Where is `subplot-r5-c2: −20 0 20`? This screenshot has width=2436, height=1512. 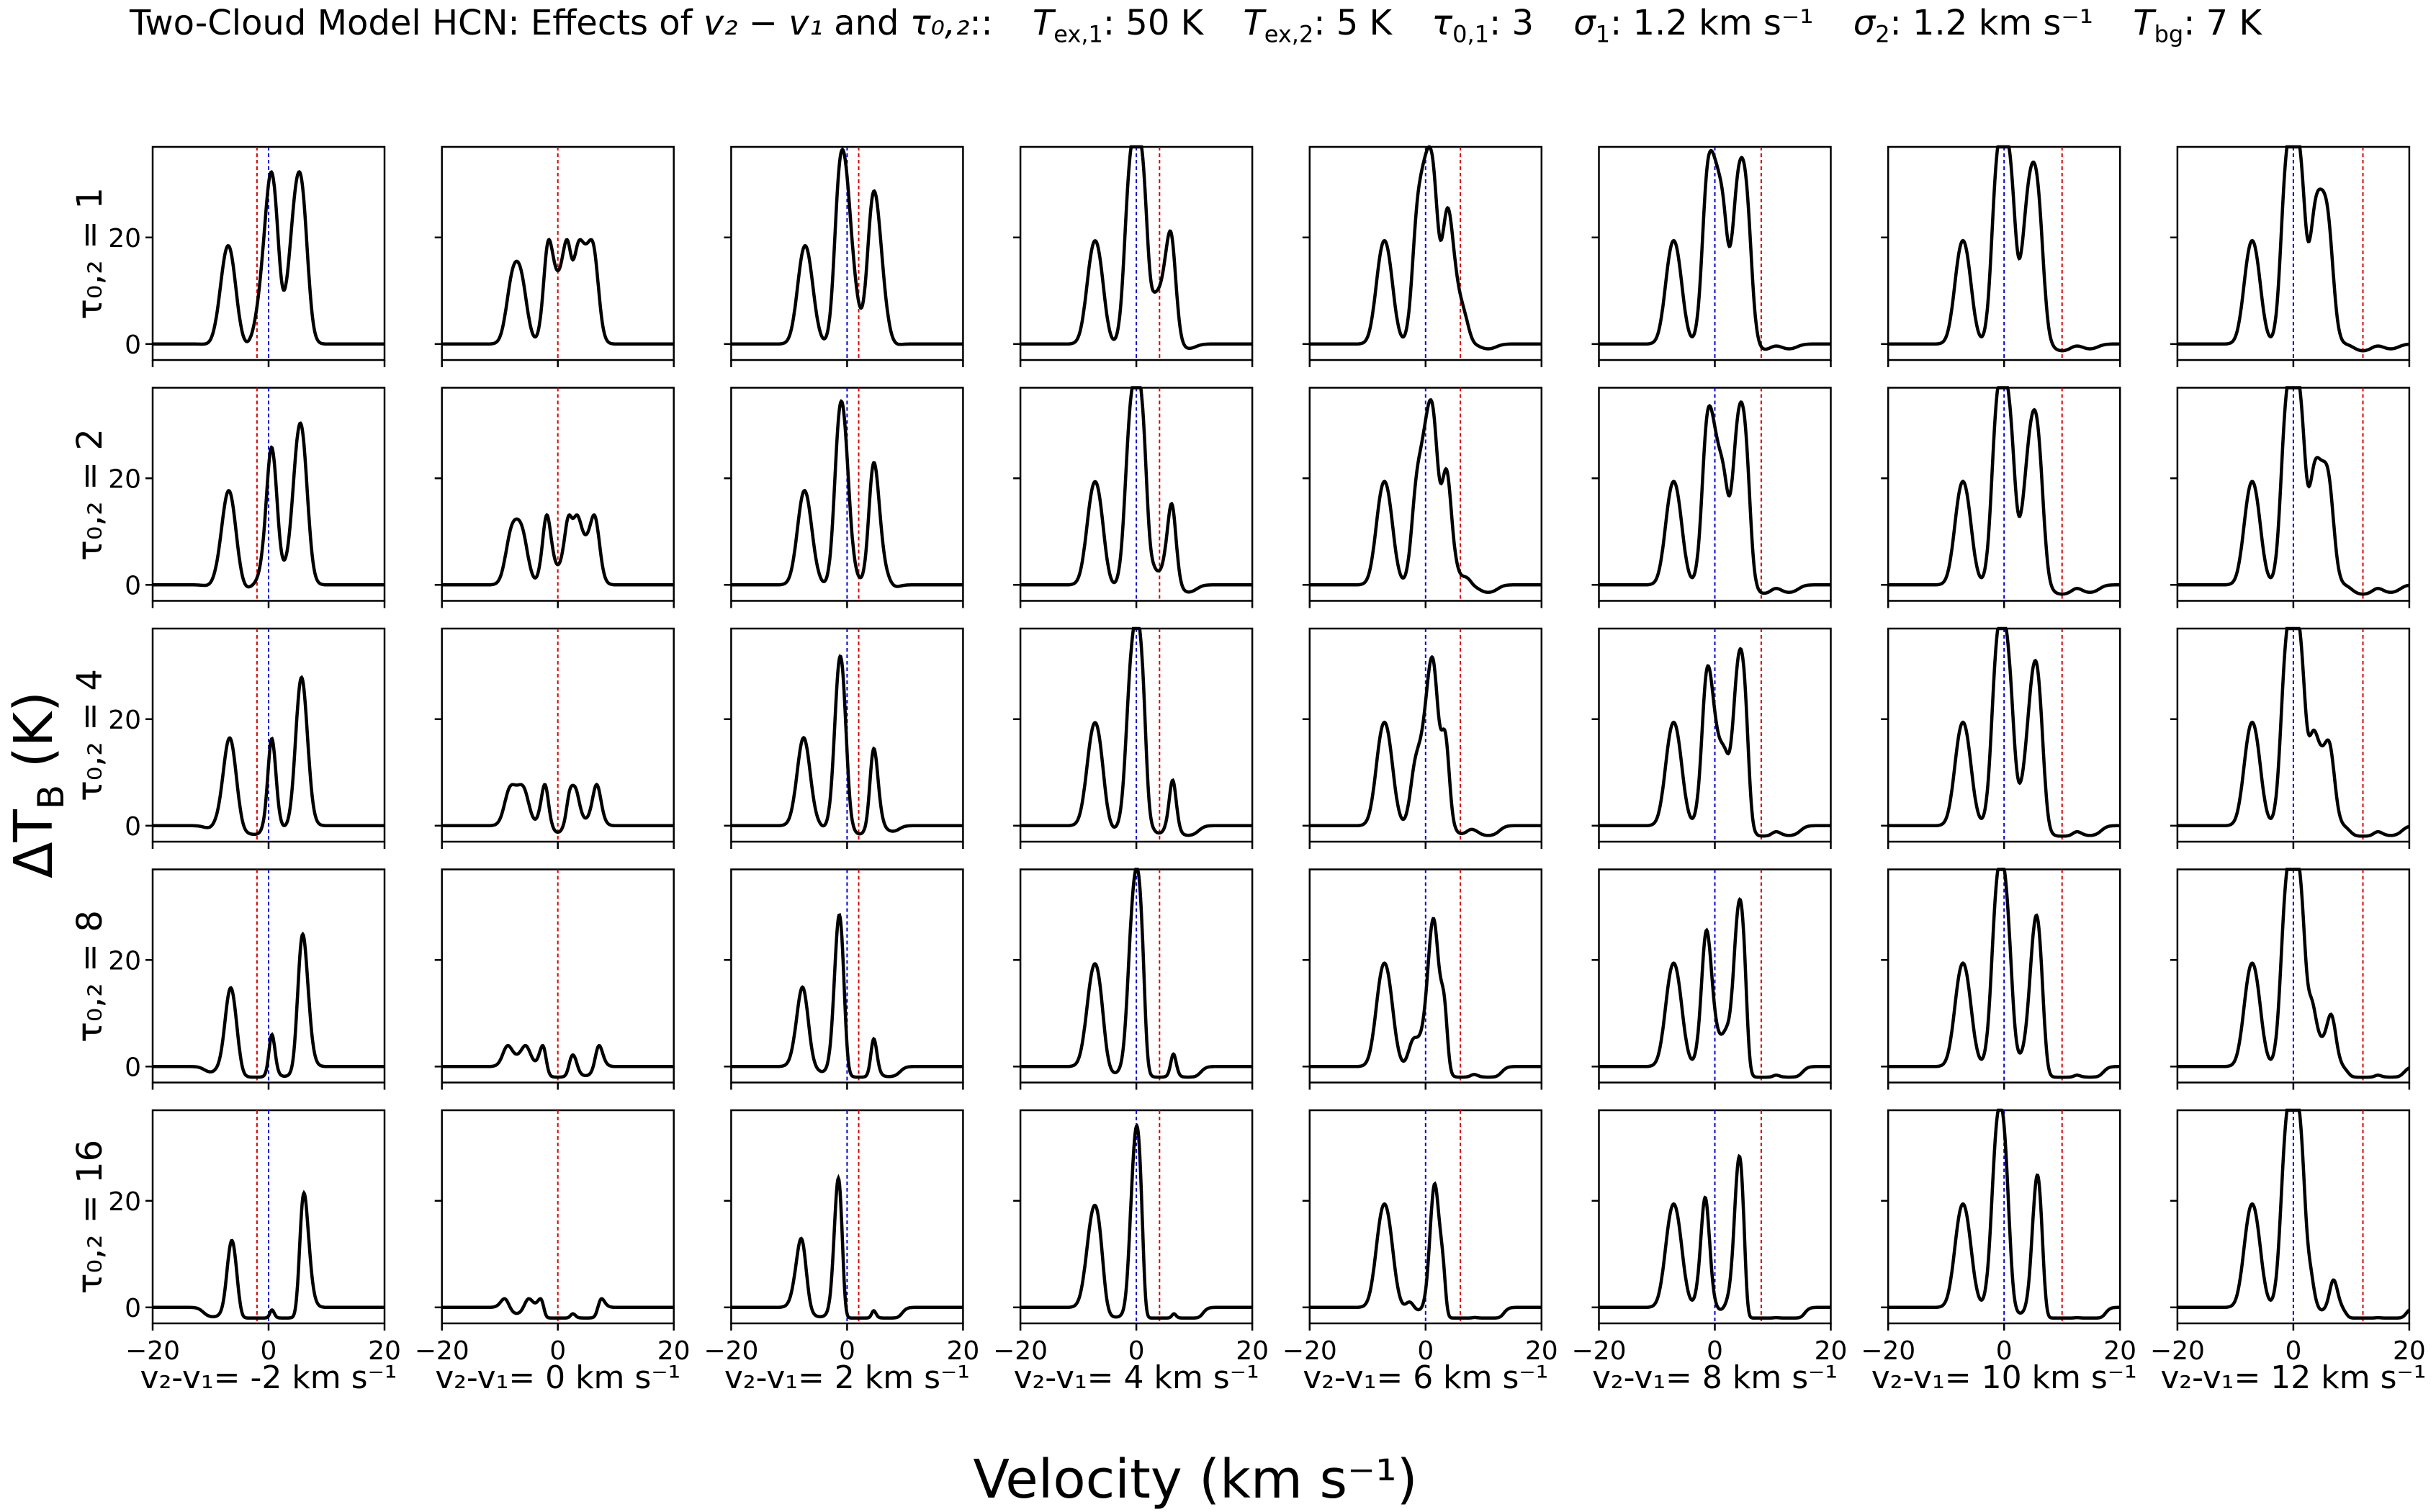 subplot-r5-c2: −20 0 20 is located at coordinates (553, 1237).